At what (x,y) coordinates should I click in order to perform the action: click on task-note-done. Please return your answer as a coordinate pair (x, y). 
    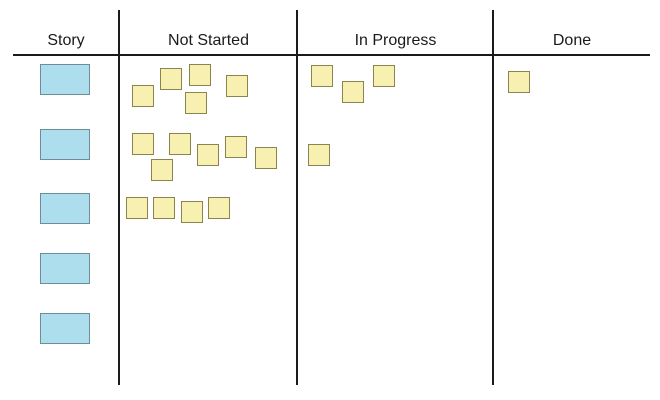
    Looking at the image, I should click on (519, 82).